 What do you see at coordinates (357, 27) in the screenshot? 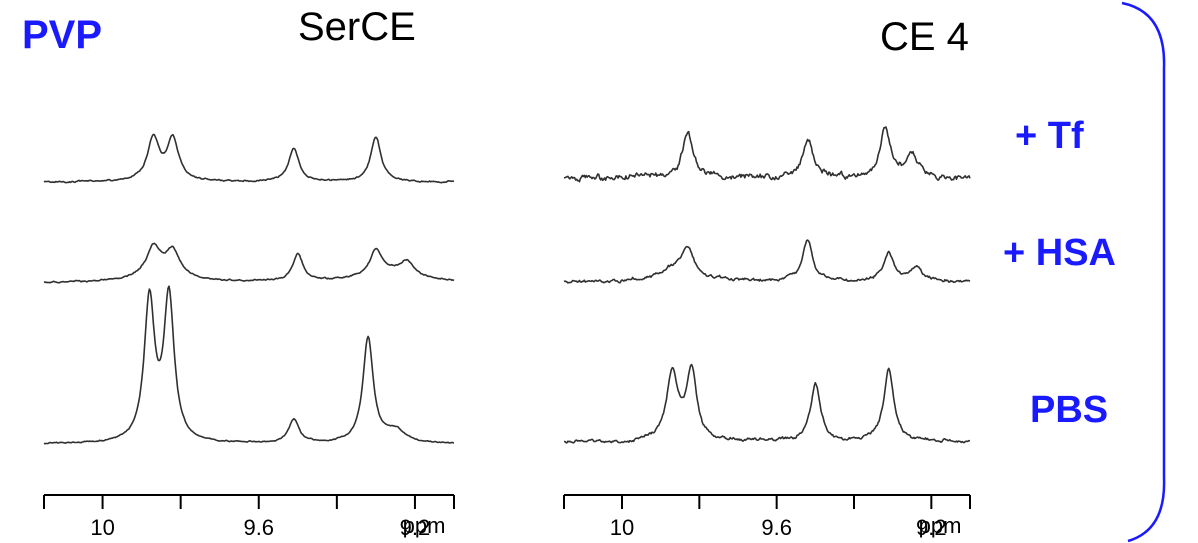
I see `panel-title-serce: SerCE` at bounding box center [357, 27].